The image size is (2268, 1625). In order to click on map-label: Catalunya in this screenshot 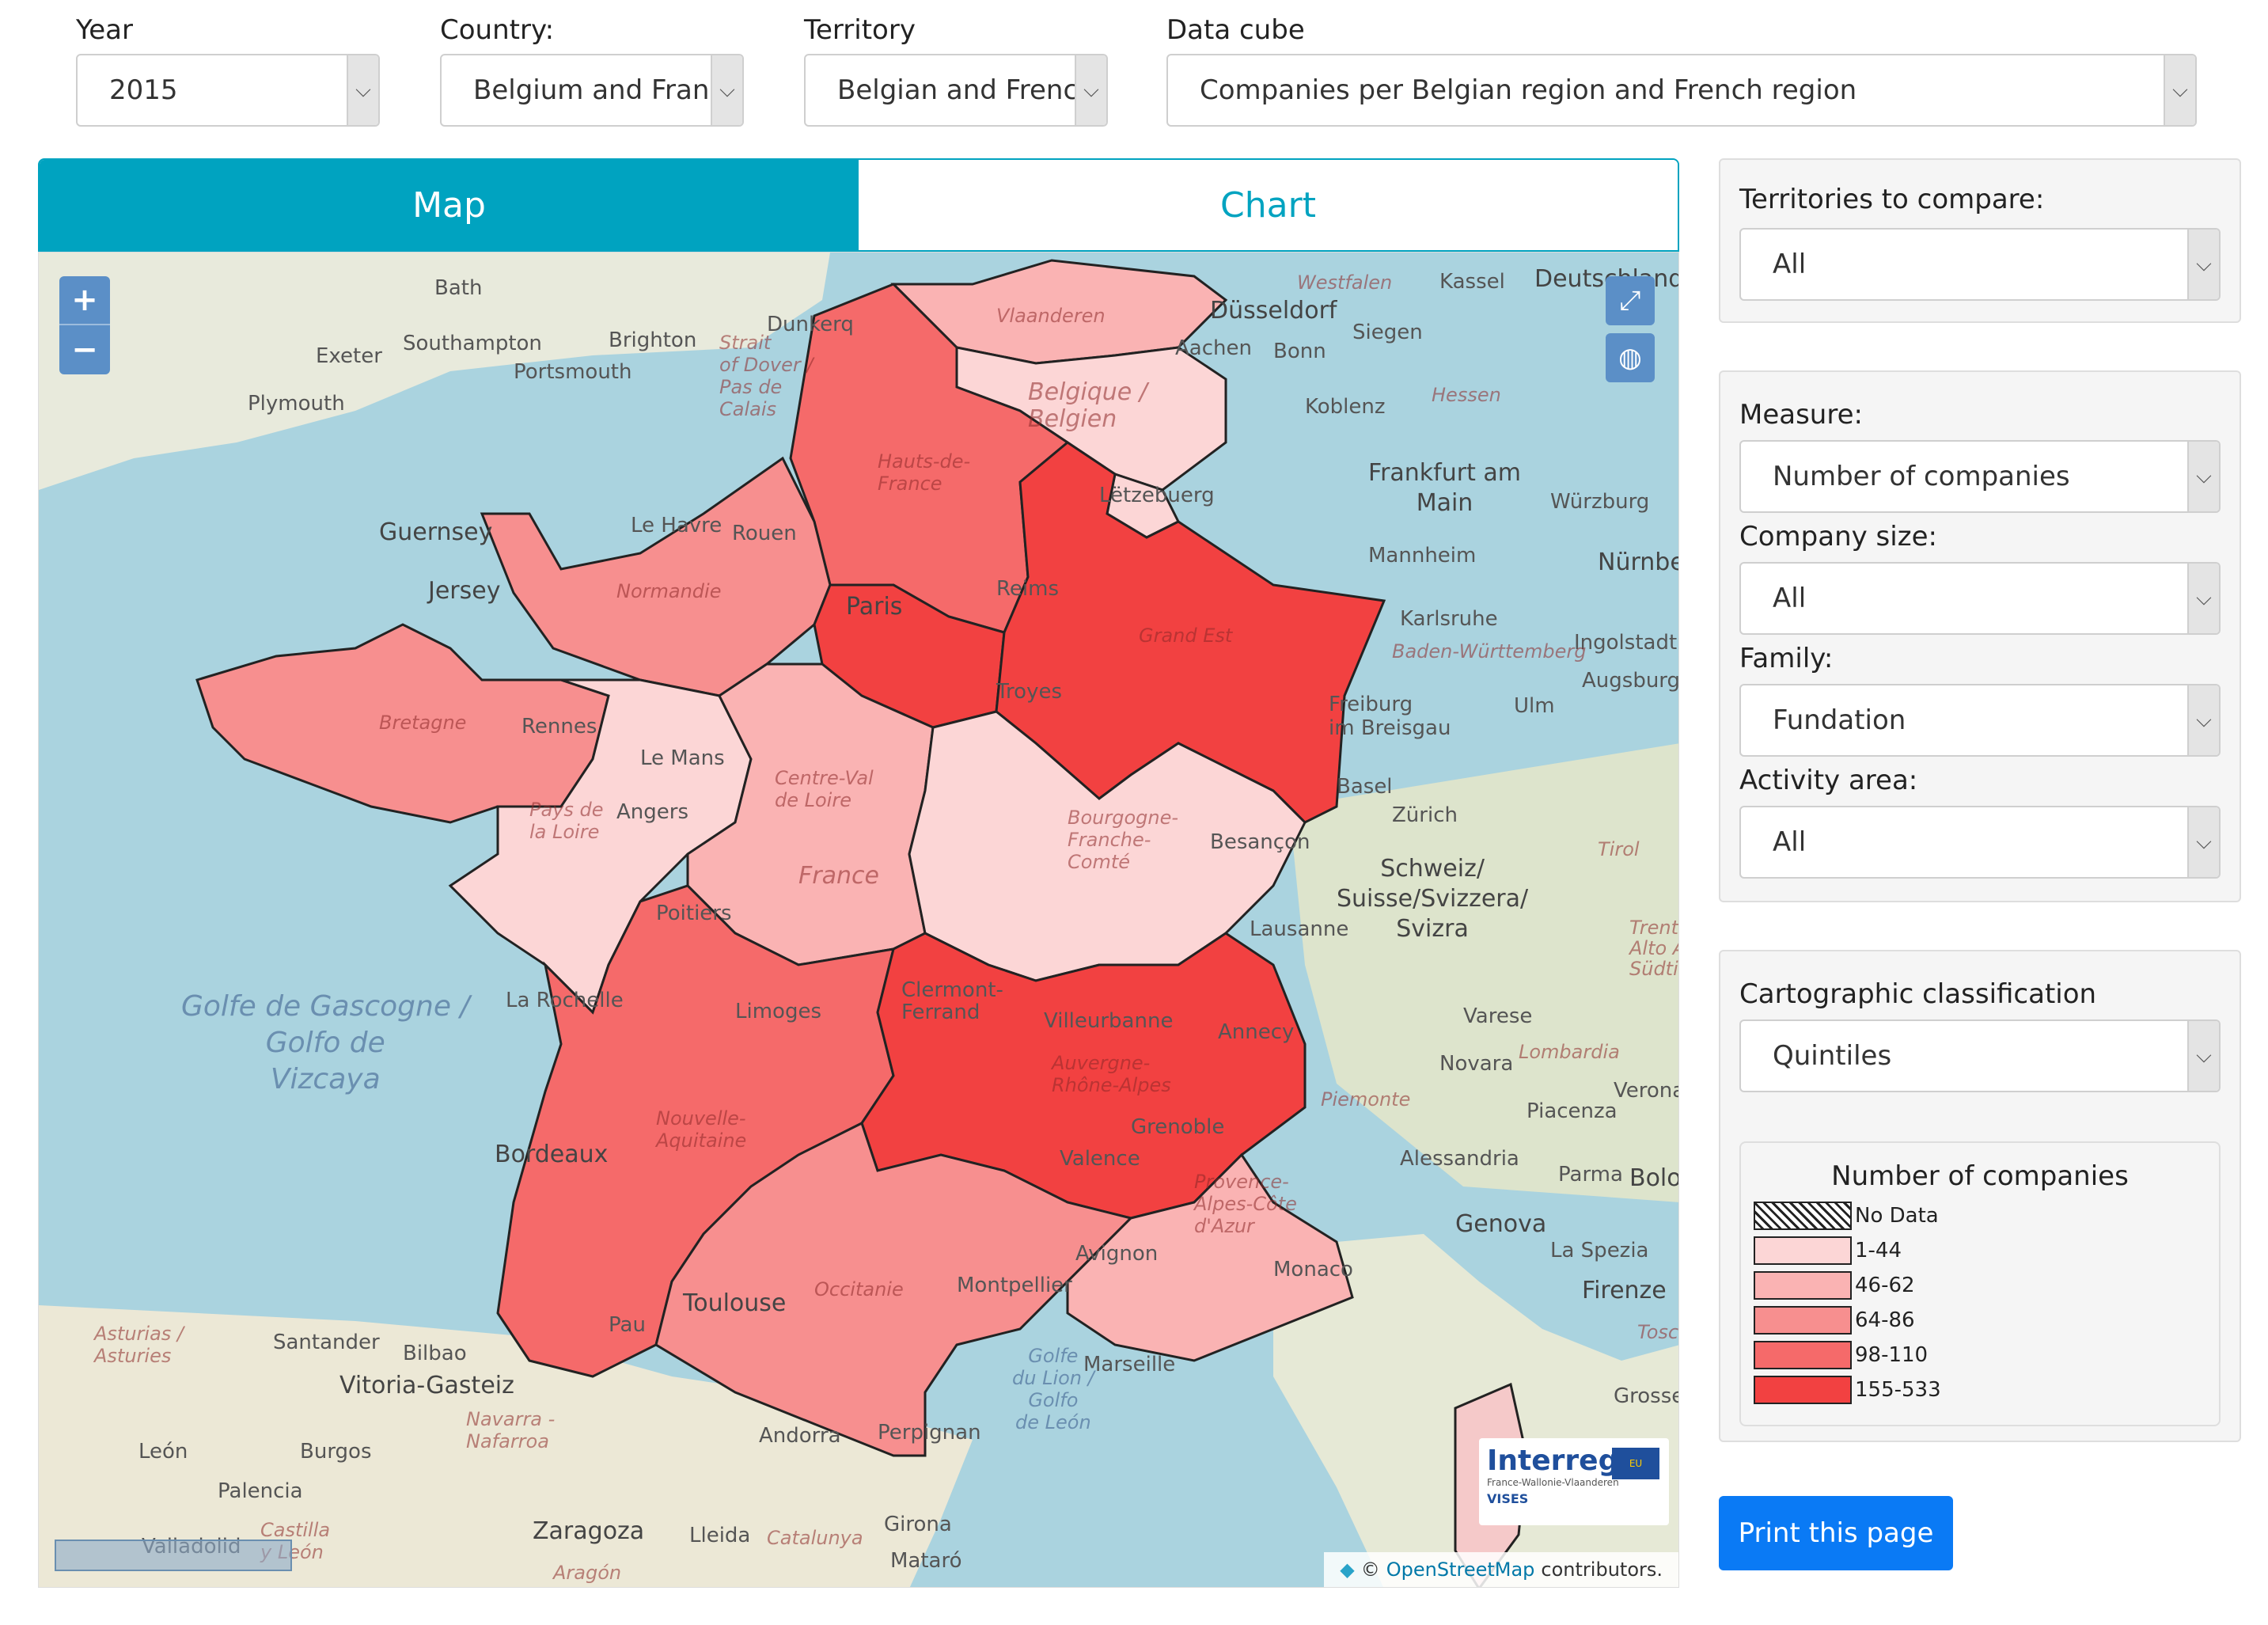, I will do `click(815, 1538)`.